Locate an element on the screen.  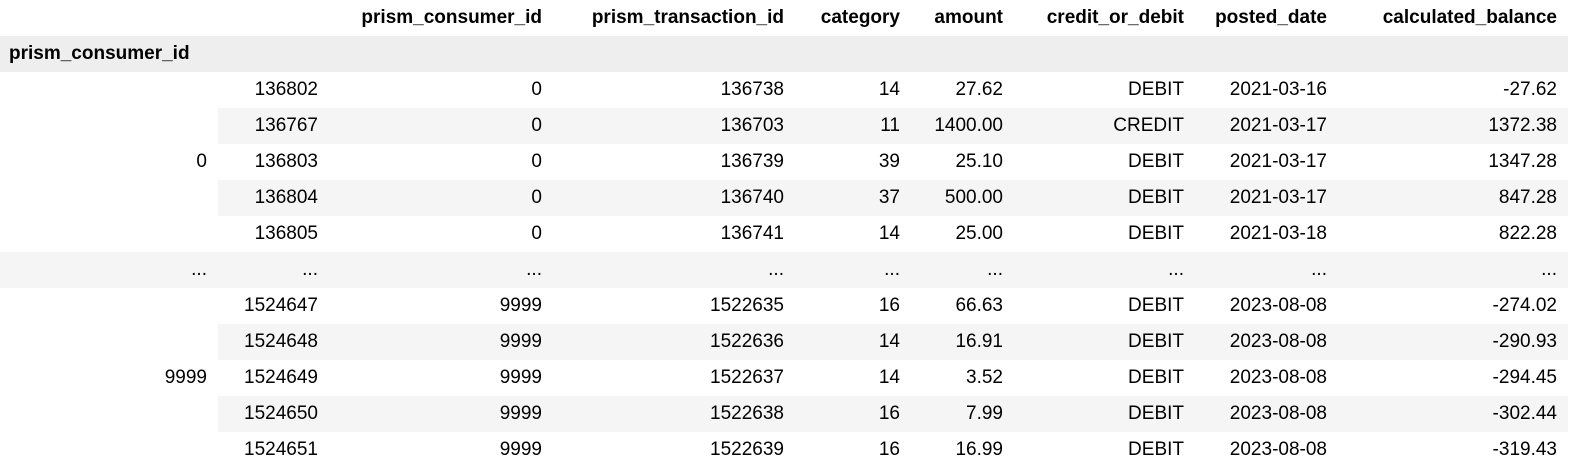
table-cell: -319.43 is located at coordinates (1524, 449).